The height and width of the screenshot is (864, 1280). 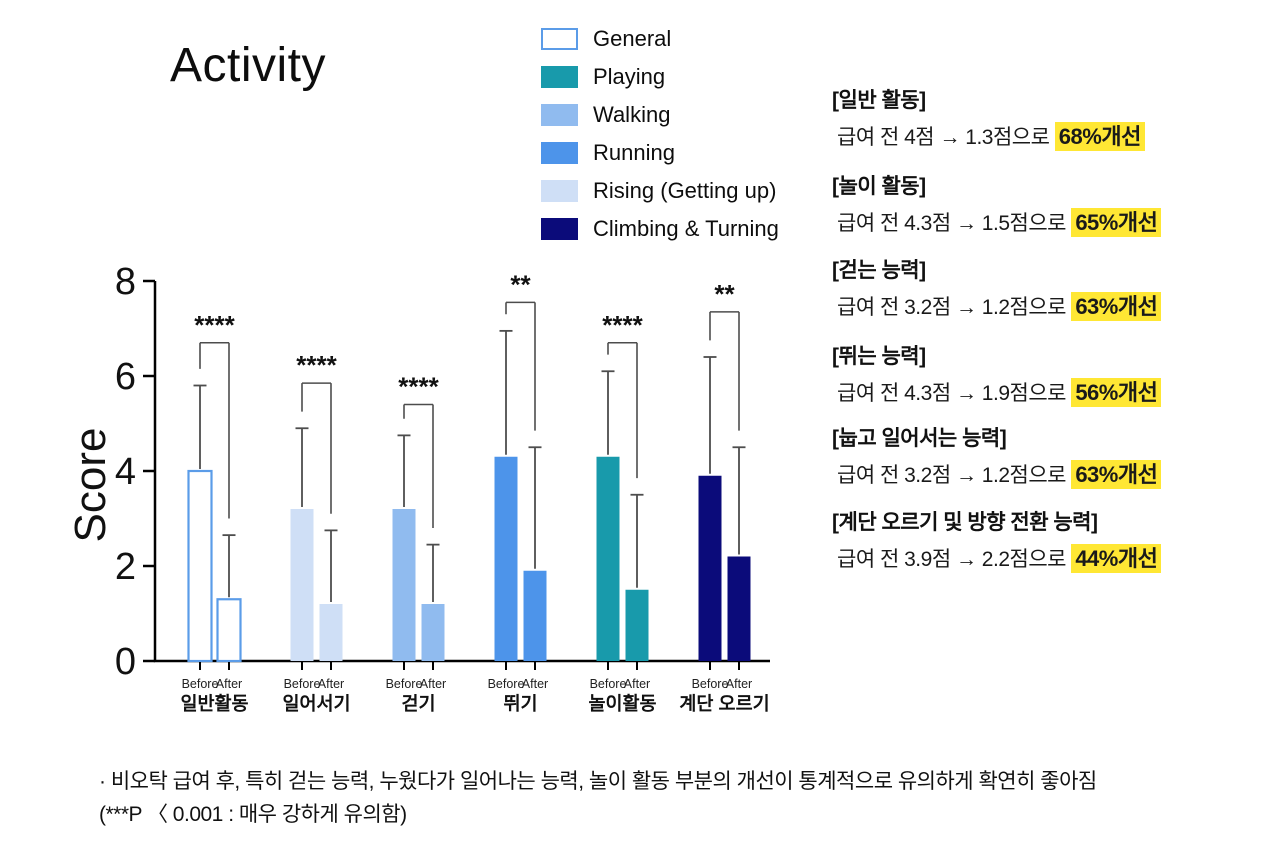 I want to click on legend-label: Climbing & Turning, so click(x=686, y=228).